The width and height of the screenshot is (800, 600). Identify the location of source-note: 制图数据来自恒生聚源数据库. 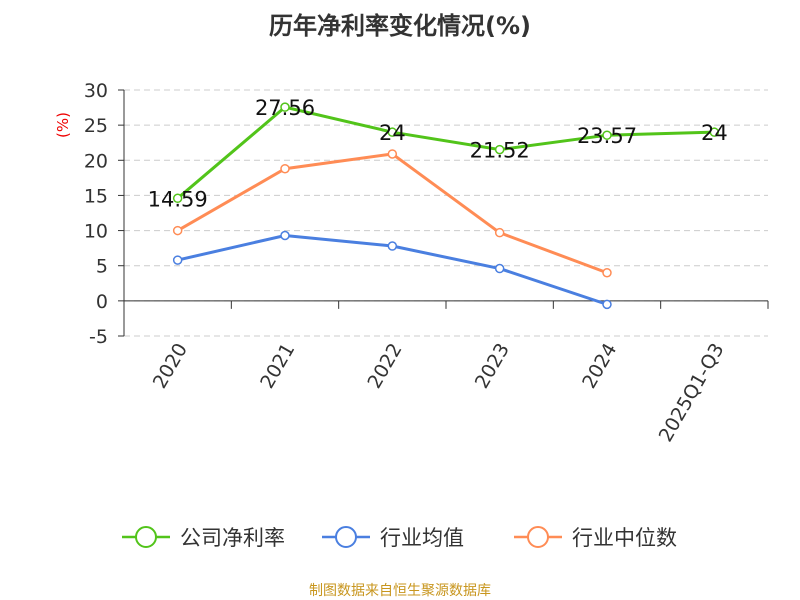
(400, 591).